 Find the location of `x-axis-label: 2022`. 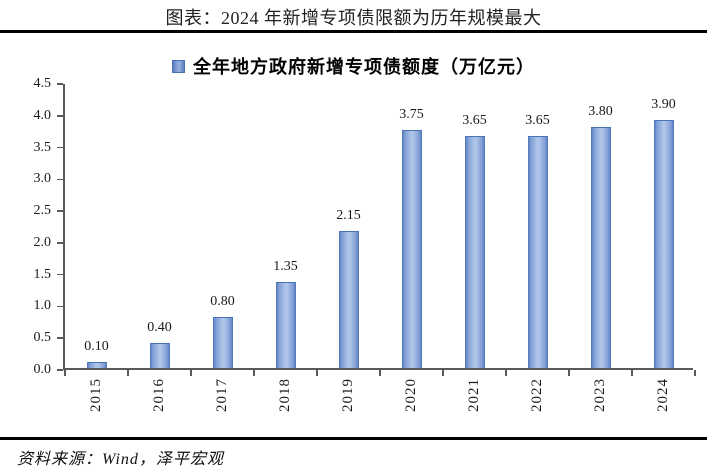

x-axis-label: 2022 is located at coordinates (538, 402).